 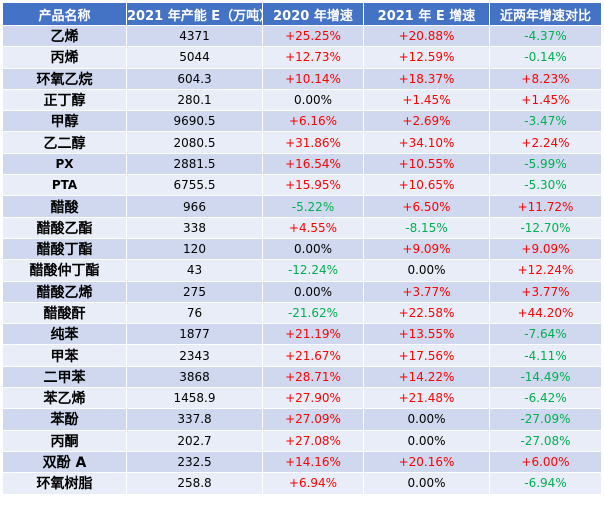 What do you see at coordinates (64, 462) in the screenshot?
I see `product-name-cell: 双酚 A` at bounding box center [64, 462].